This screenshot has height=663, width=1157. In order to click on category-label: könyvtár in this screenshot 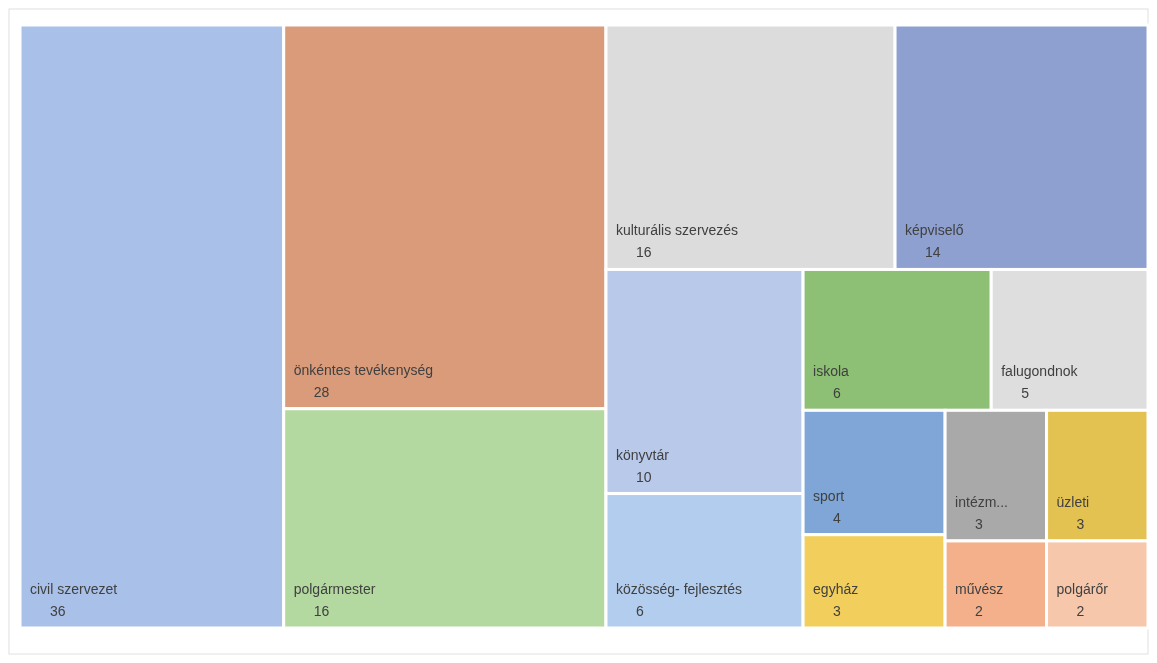, I will do `click(642, 454)`.